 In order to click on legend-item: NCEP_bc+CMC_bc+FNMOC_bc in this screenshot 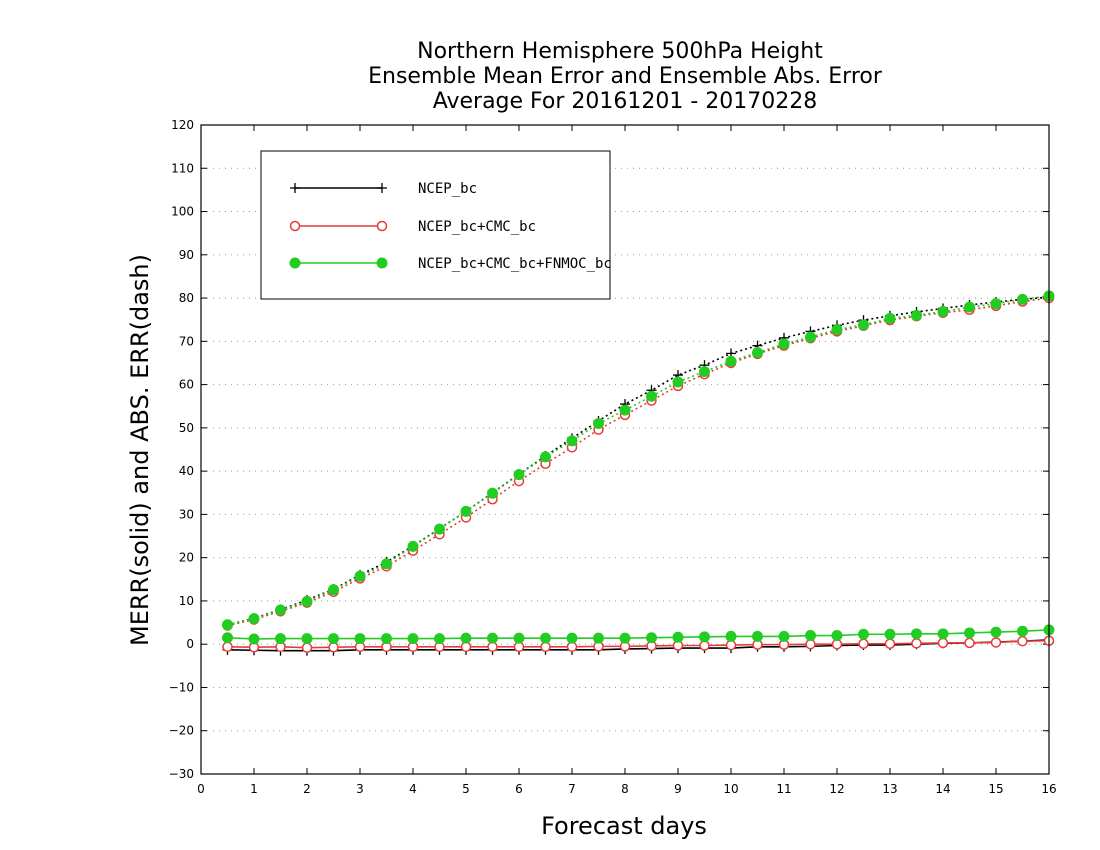, I will do `click(450, 264)`.